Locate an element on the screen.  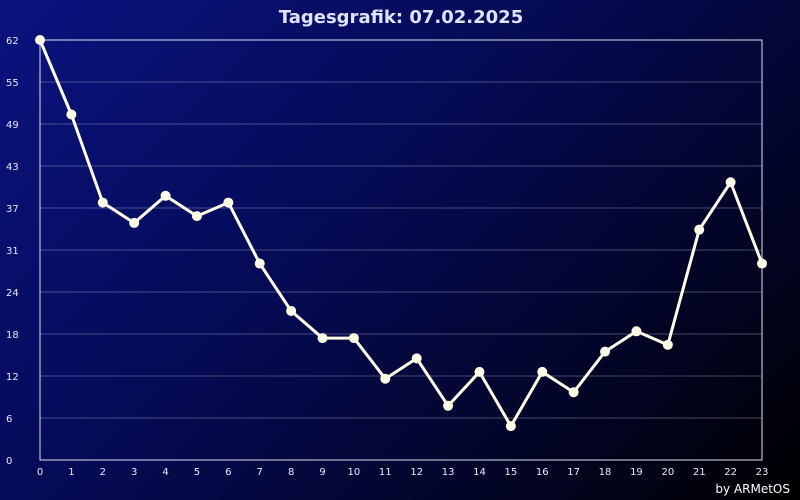
y-tick-label: 49 is located at coordinates (12, 125).